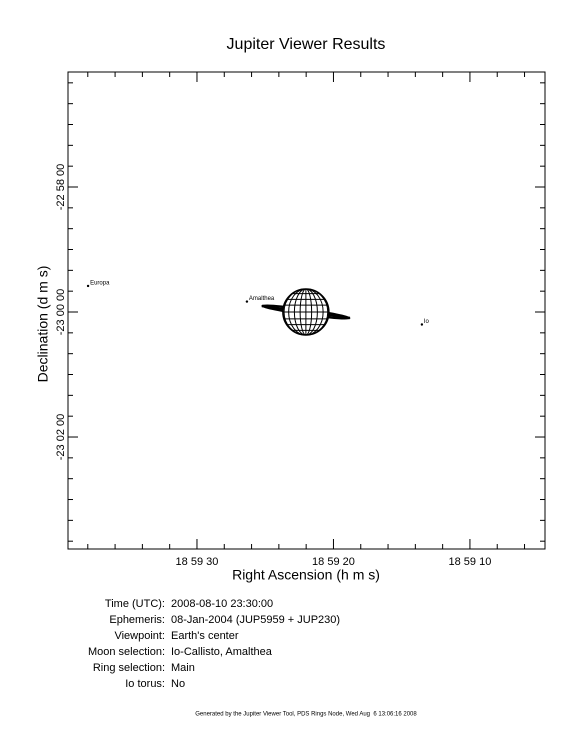 The height and width of the screenshot is (750, 579). What do you see at coordinates (126, 652) in the screenshot?
I see `info-label: Moon selection:` at bounding box center [126, 652].